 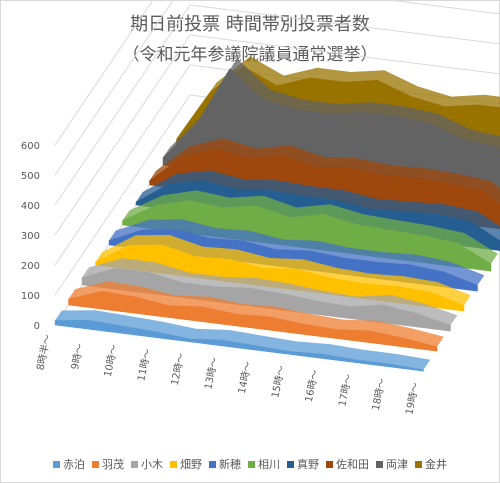 I want to click on x-tick-label: 14時～, so click(x=245, y=377).